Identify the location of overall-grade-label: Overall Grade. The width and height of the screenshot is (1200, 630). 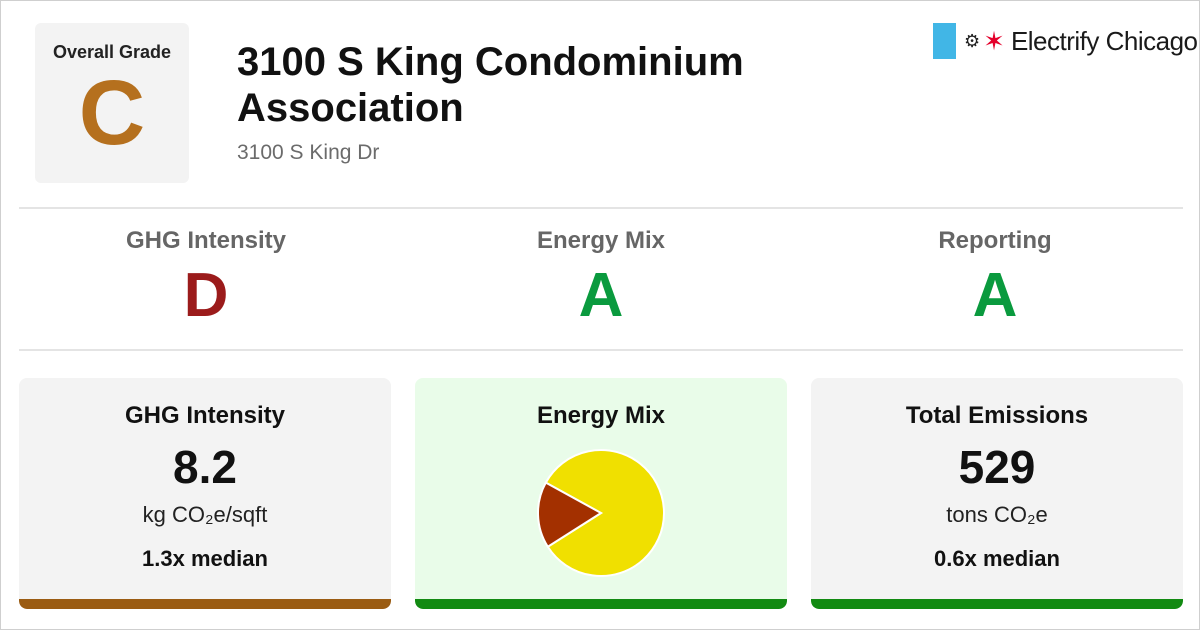
(112, 52).